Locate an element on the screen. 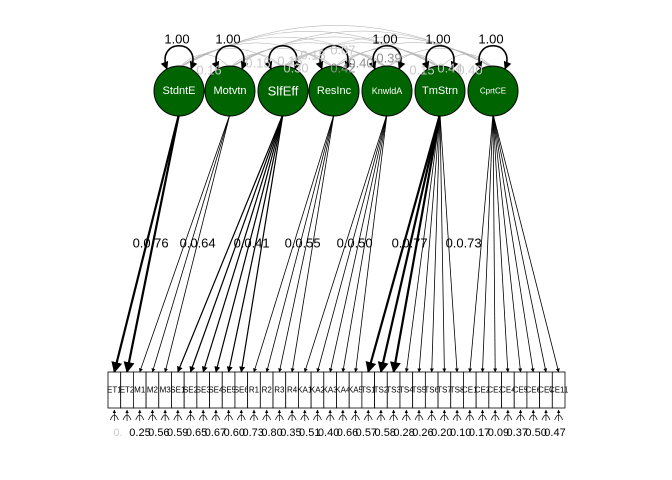 The height and width of the screenshot is (480, 672). latent-node-cprtce: CprtCE is located at coordinates (493, 91).